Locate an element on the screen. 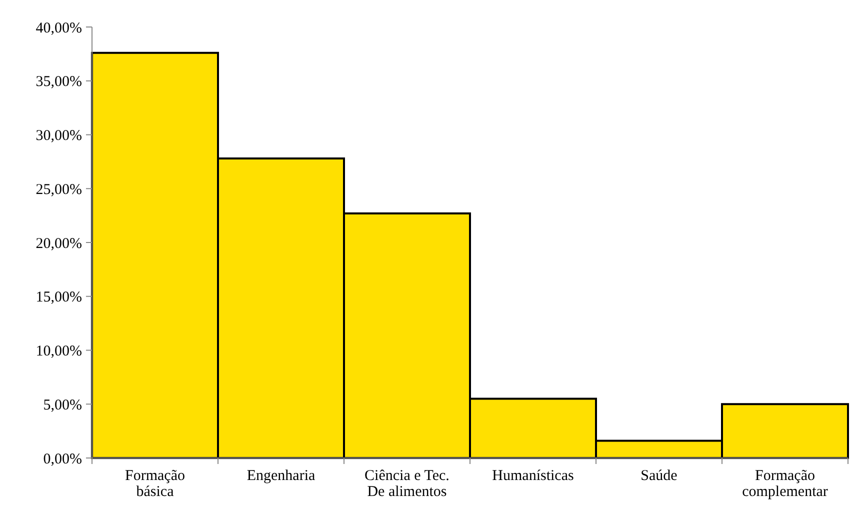 The width and height of the screenshot is (860, 516). x-tick-label: Formação básica is located at coordinates (155, 484).